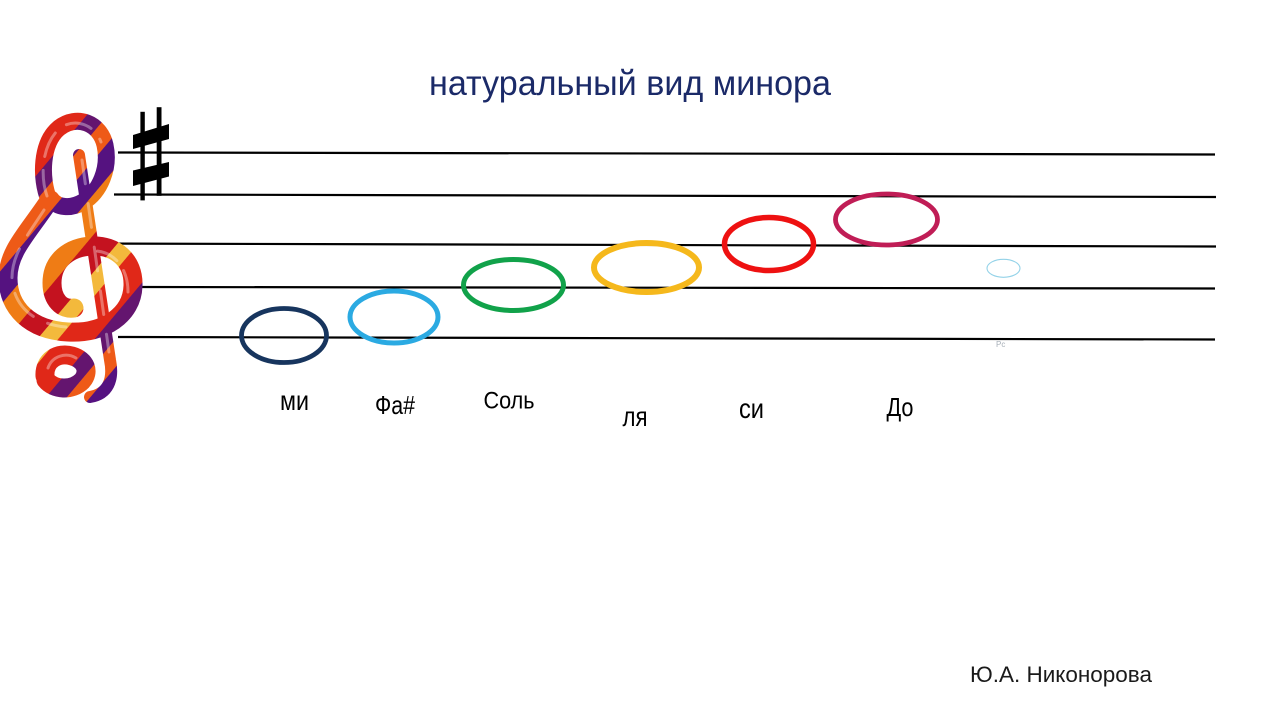  Describe the element at coordinates (630, 83) in the screenshot. I see `svg-text: натуральный вид минора` at that location.